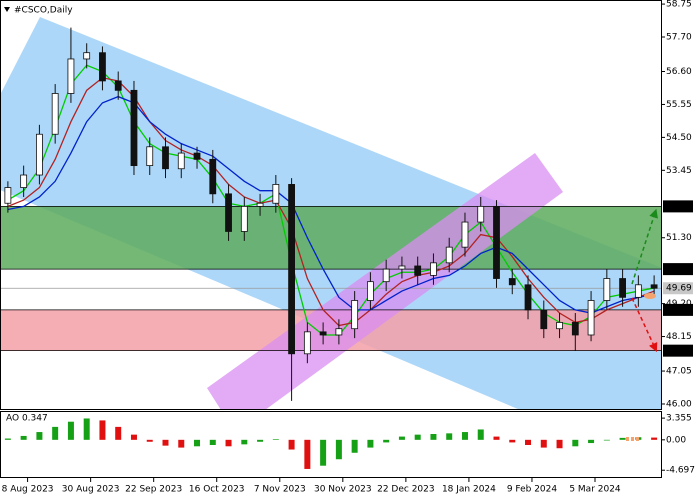 This screenshot has width=700, height=500. Describe the element at coordinates (679, 419) in the screenshot. I see `y-tick-label: 3.355` at that location.